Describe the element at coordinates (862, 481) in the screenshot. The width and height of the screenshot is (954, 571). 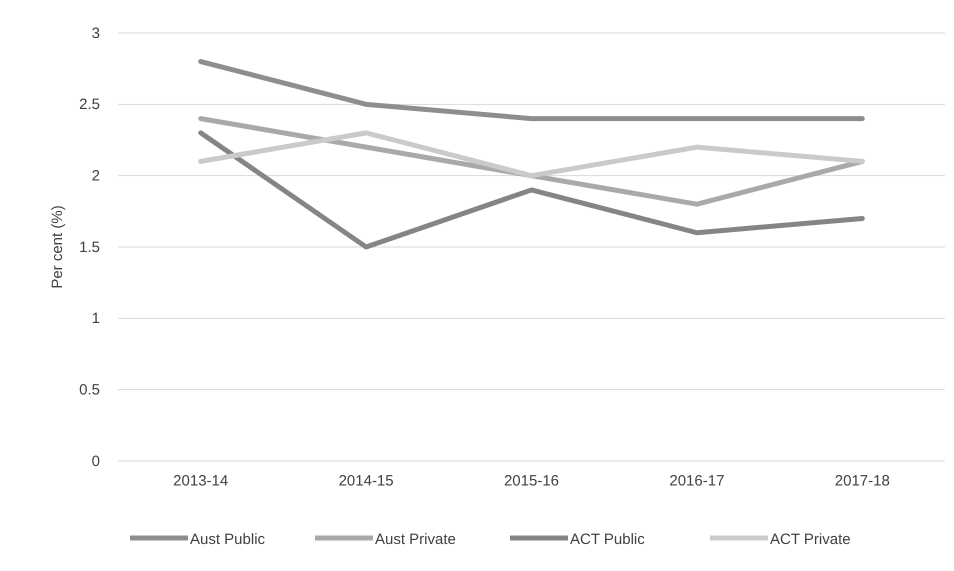
I see `x-tick-label: 2017-18` at that location.